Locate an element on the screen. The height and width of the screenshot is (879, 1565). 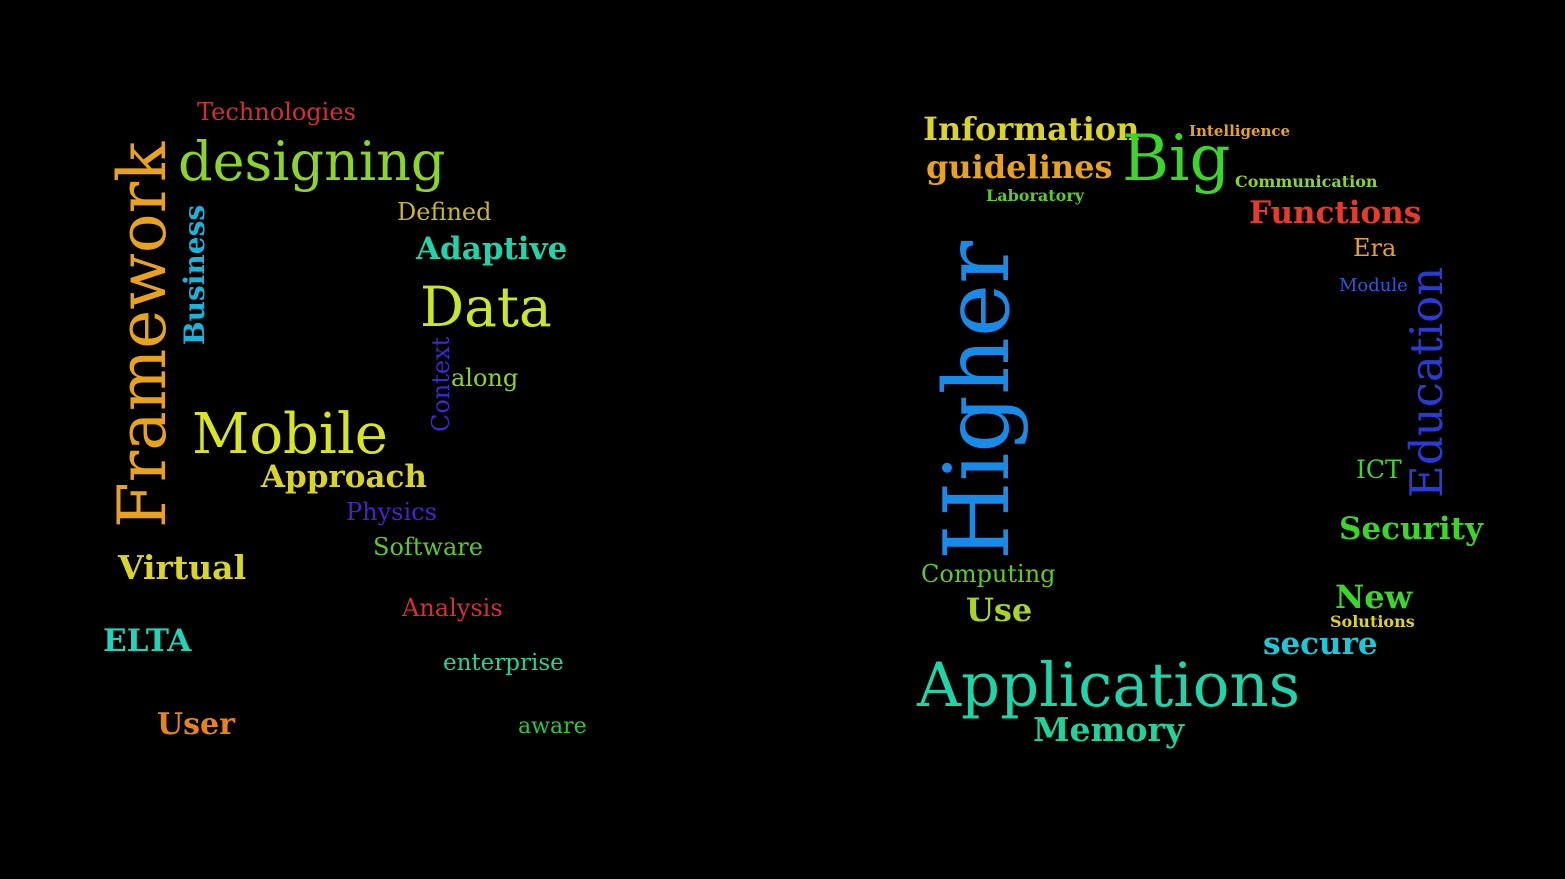
word-business: Business is located at coordinates (194, 274).